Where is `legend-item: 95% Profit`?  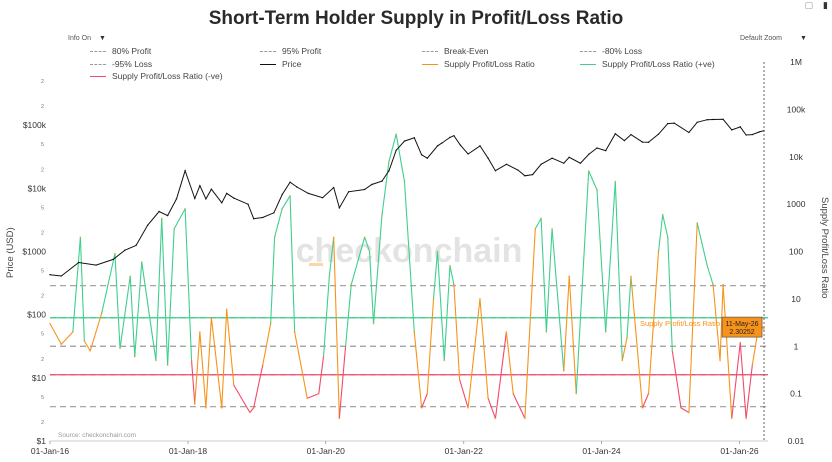
legend-item: 95% Profit is located at coordinates (290, 51).